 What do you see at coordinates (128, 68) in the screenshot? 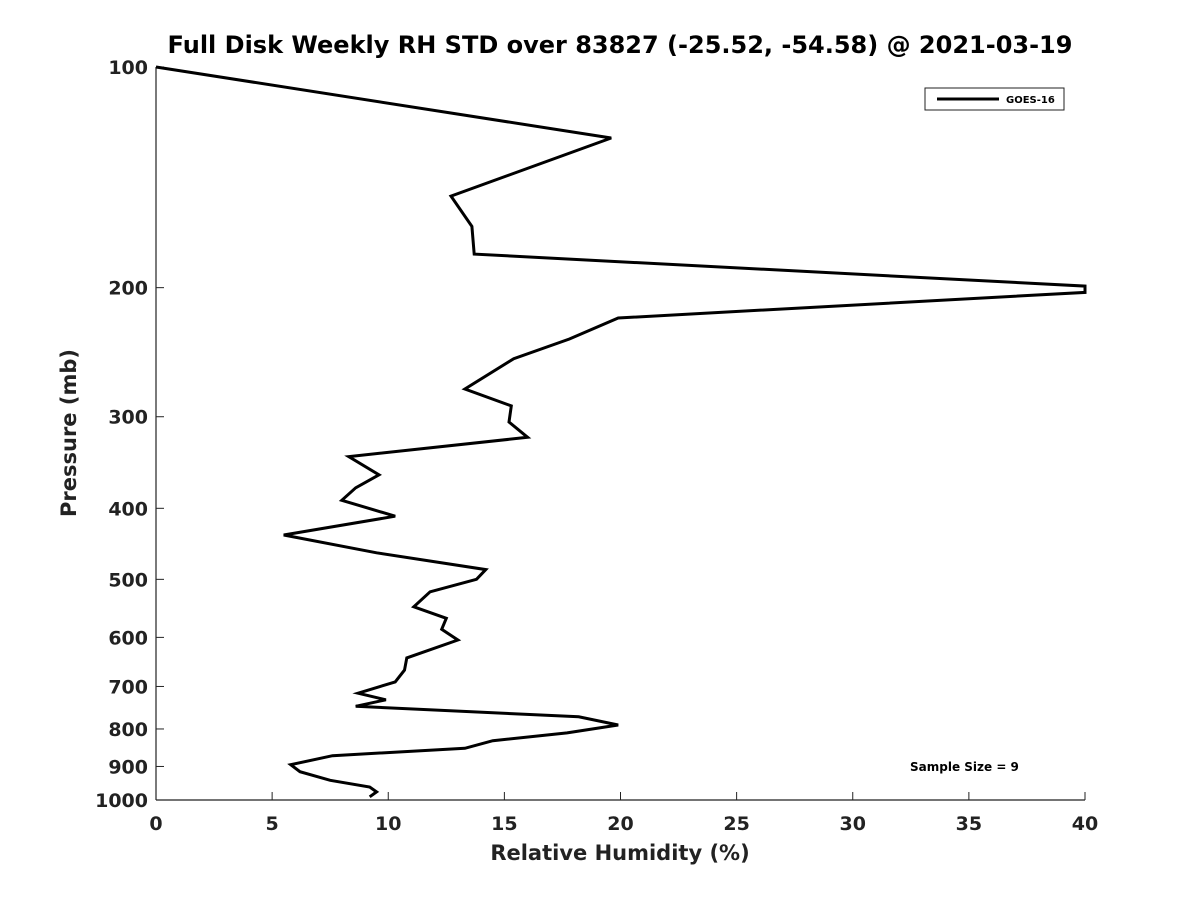
I see `y-tick-label: 100` at bounding box center [128, 68].